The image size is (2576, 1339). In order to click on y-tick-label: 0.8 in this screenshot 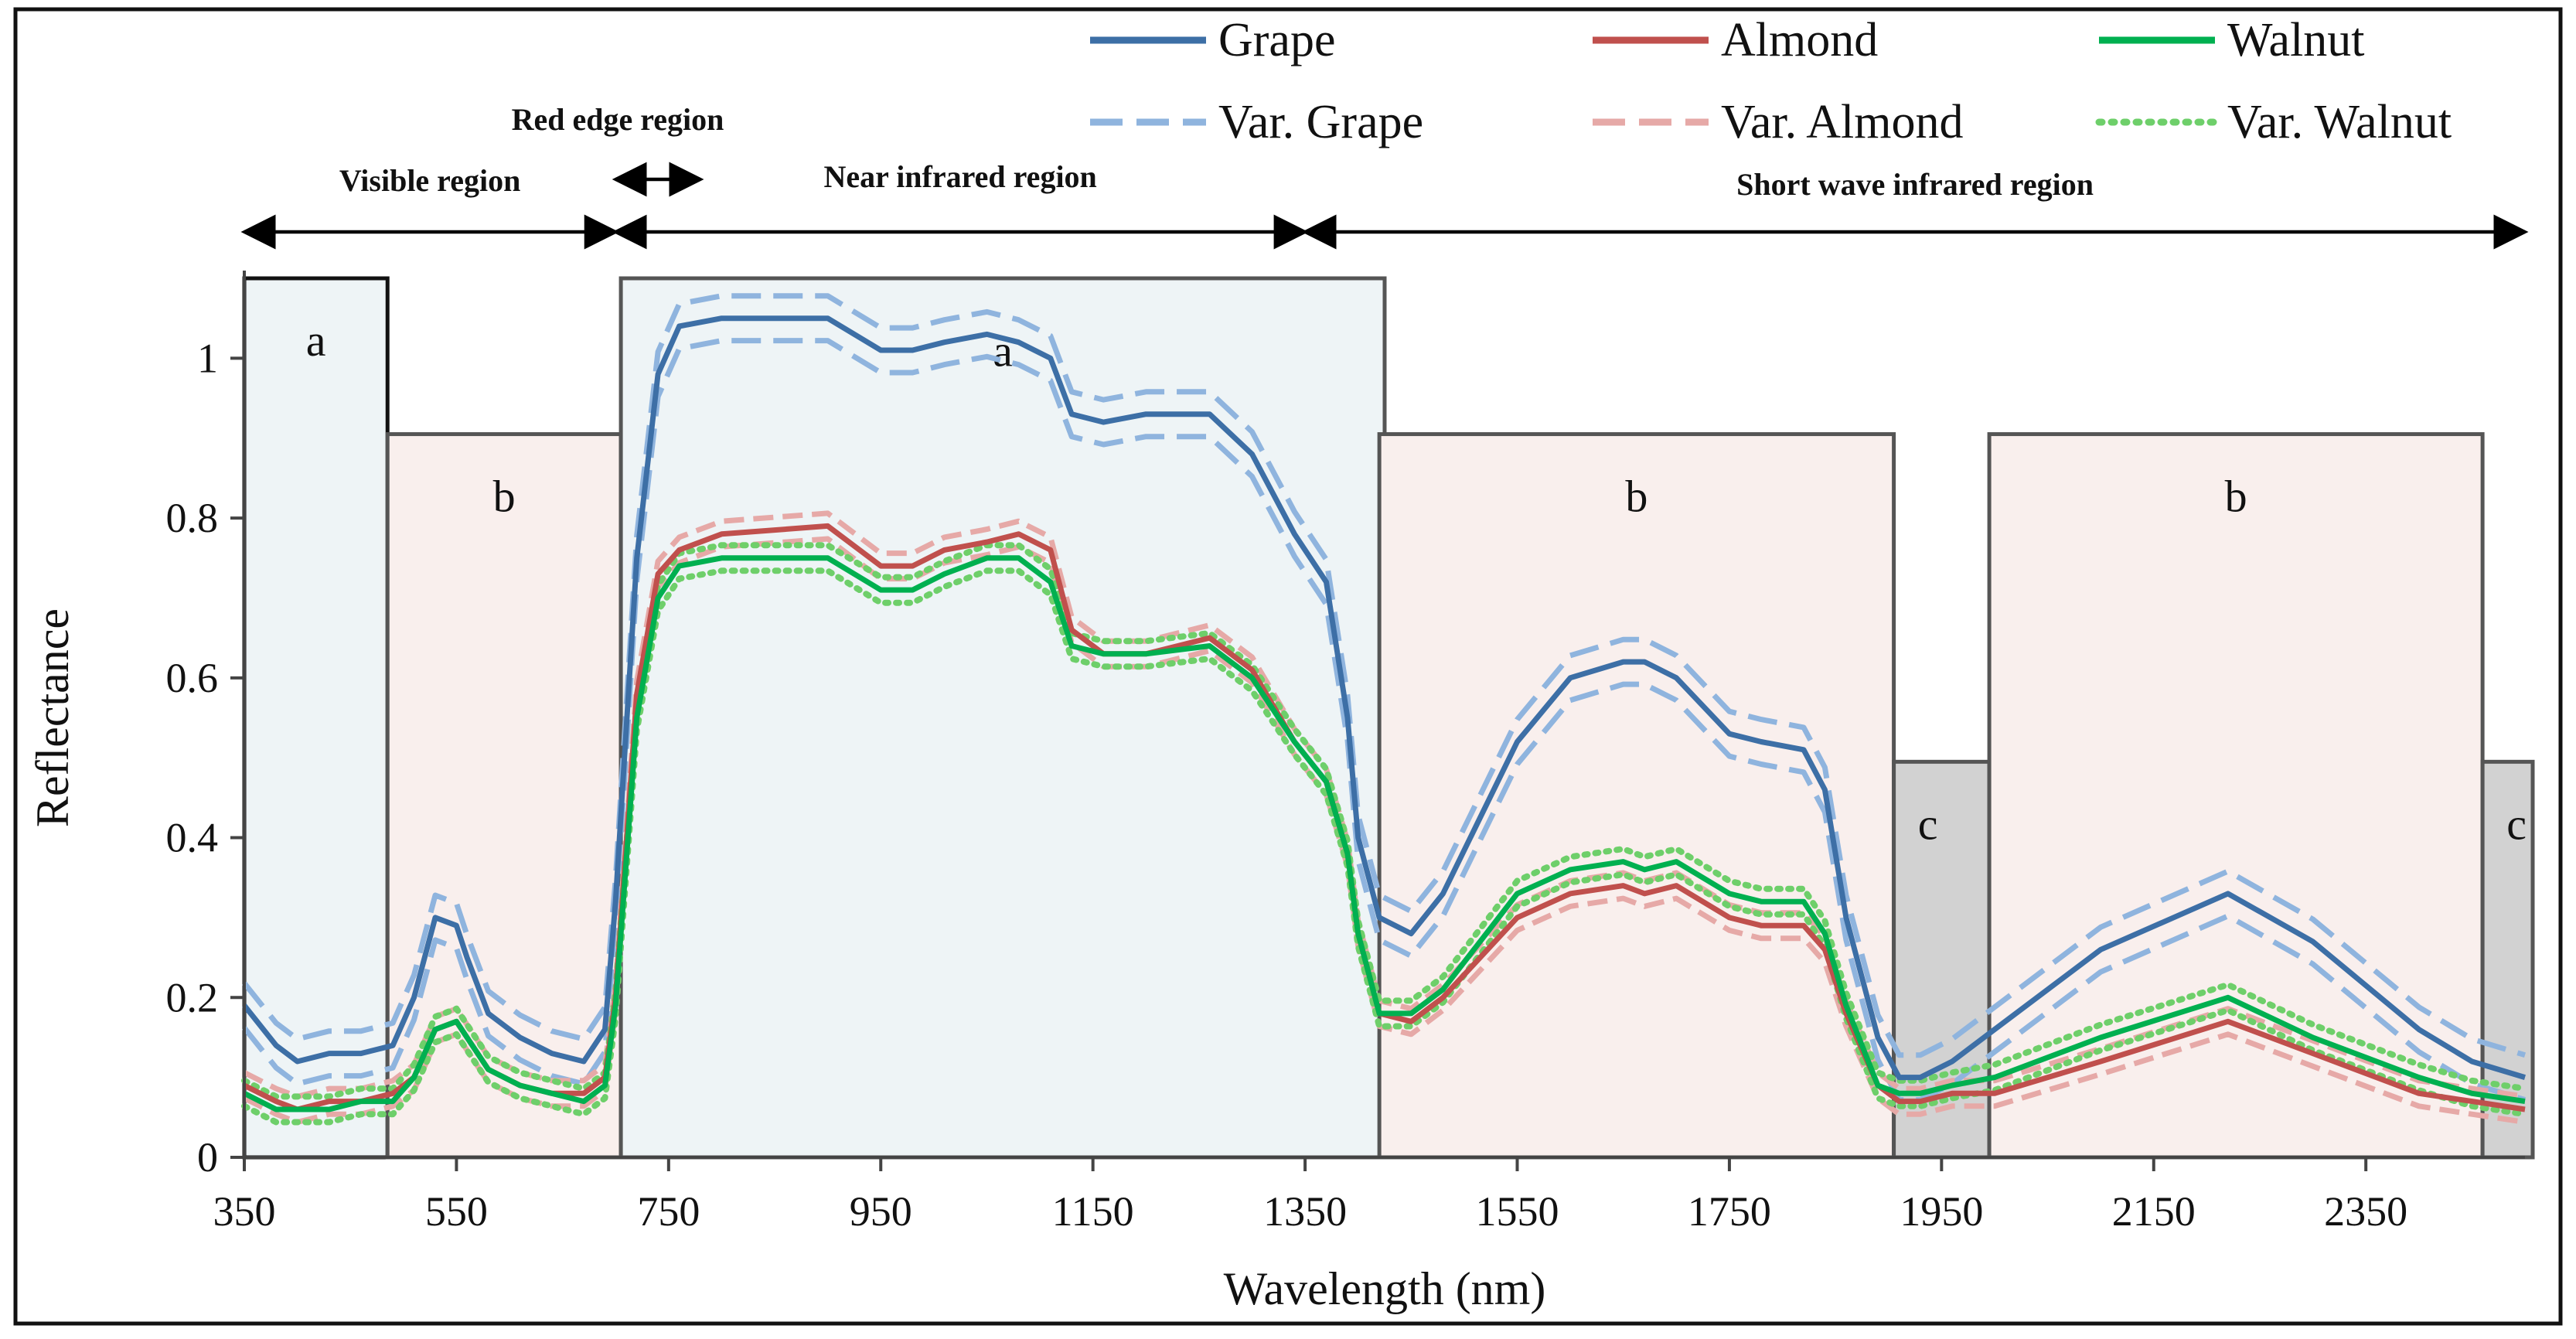, I will do `click(192, 518)`.